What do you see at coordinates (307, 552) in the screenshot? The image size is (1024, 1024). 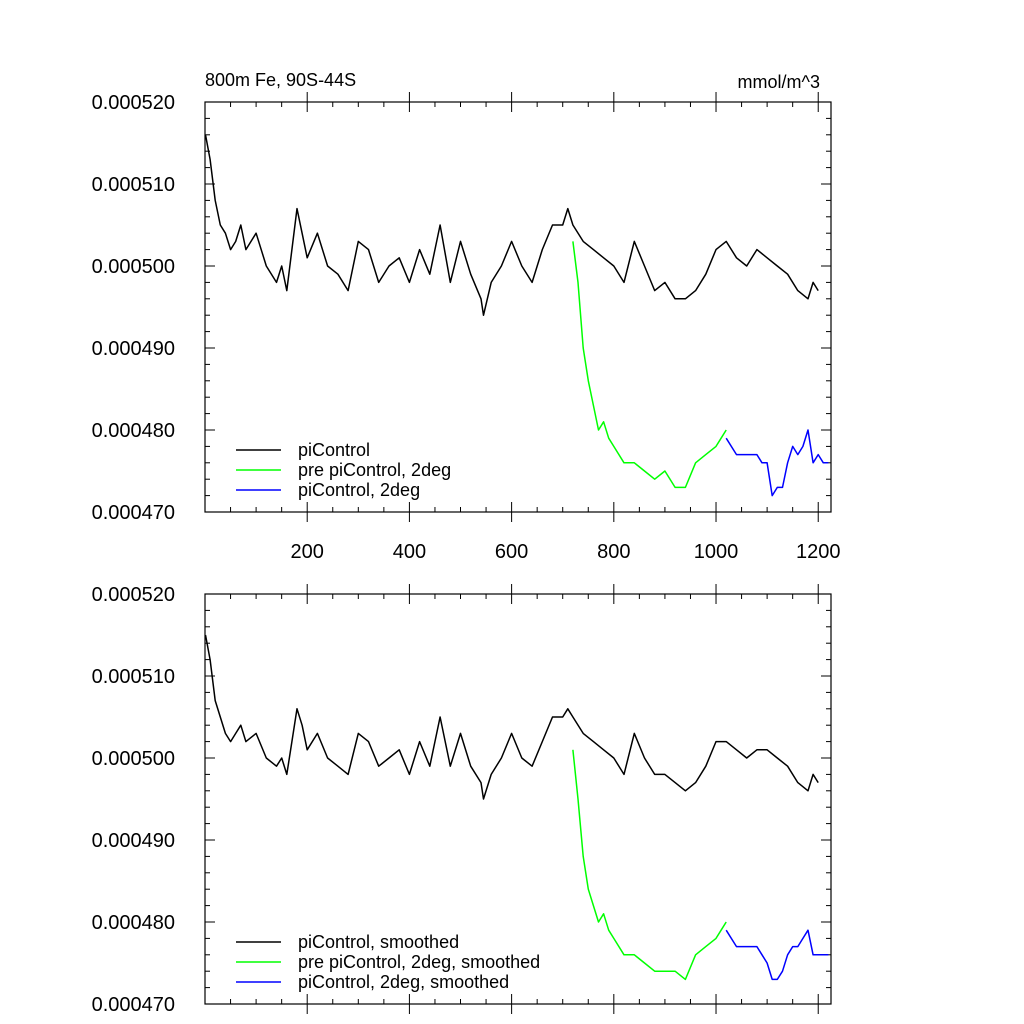 I see `x-tick-label: 200` at bounding box center [307, 552].